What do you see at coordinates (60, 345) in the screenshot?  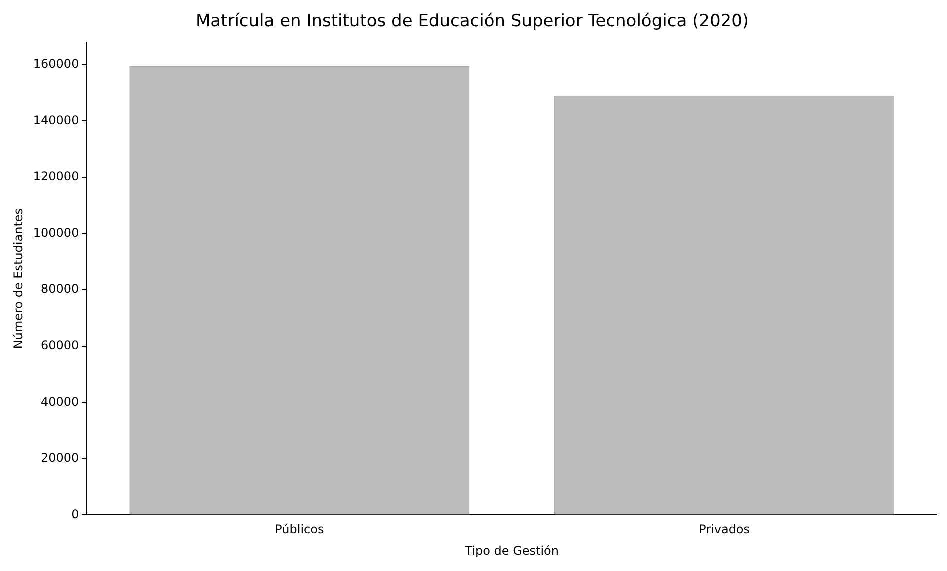 I see `y-tick-label: 60000` at bounding box center [60, 345].